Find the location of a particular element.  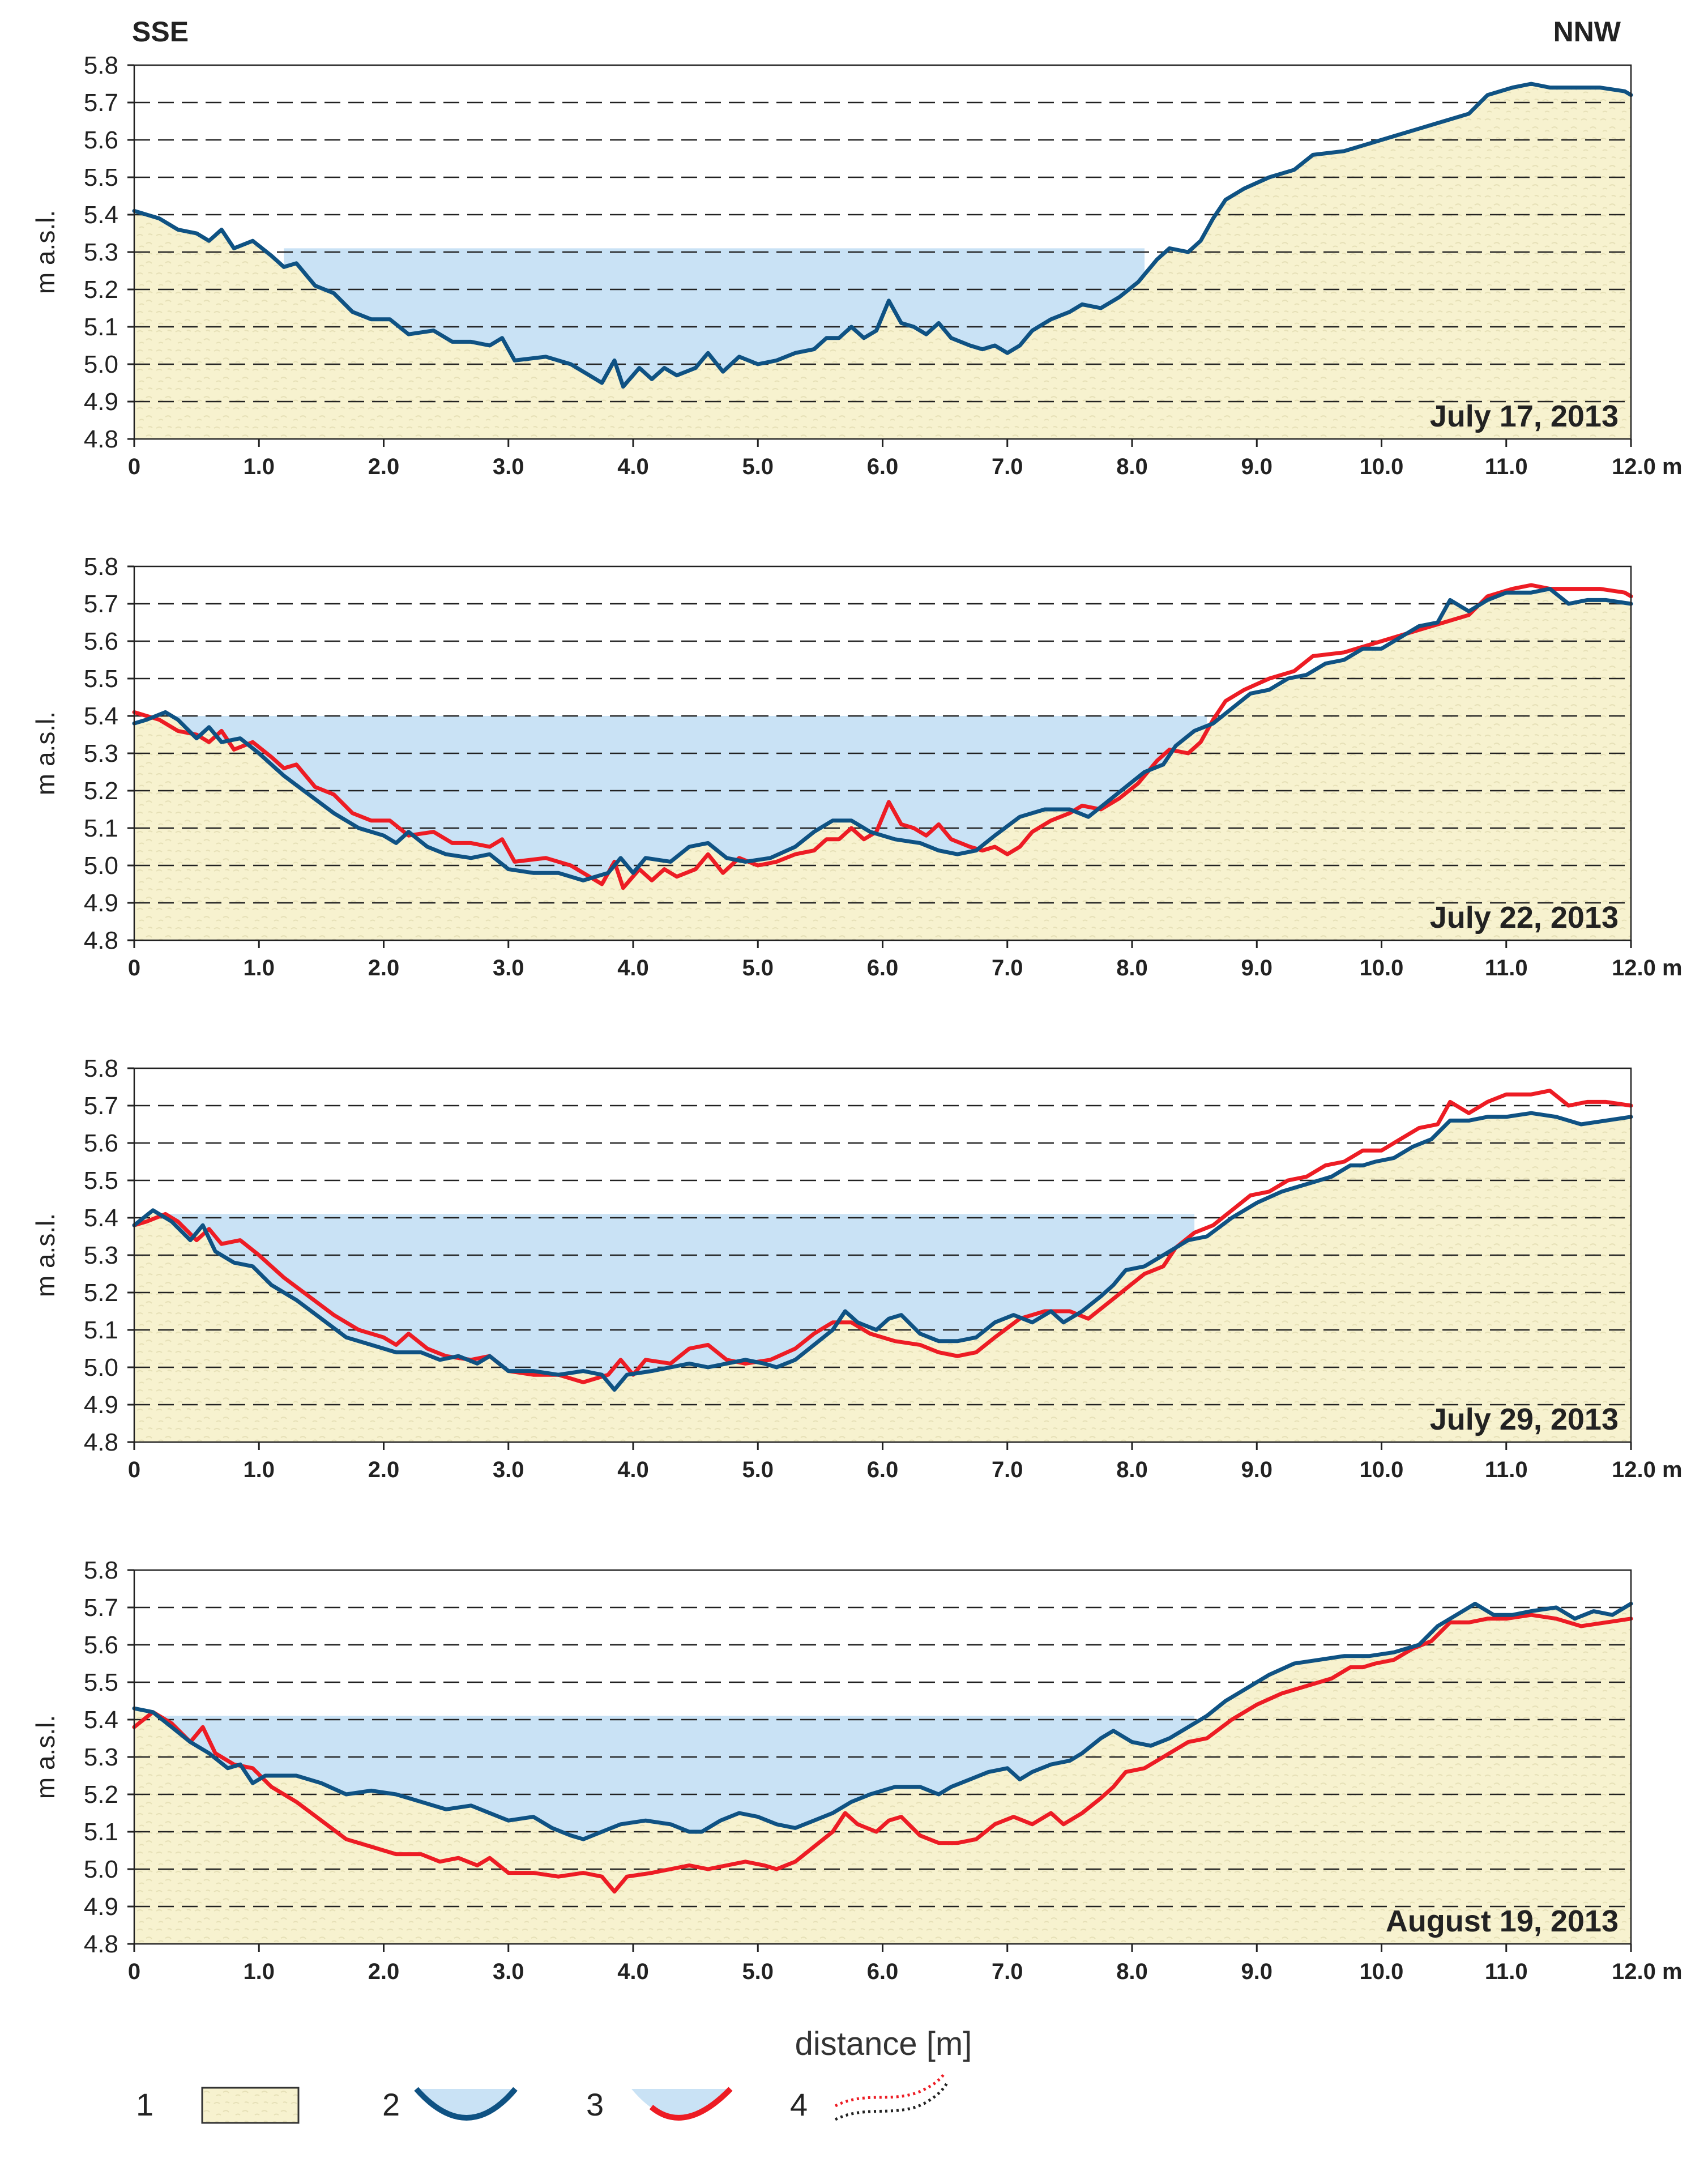

panel-date-label: July 22, 2013 is located at coordinates (1524, 918).